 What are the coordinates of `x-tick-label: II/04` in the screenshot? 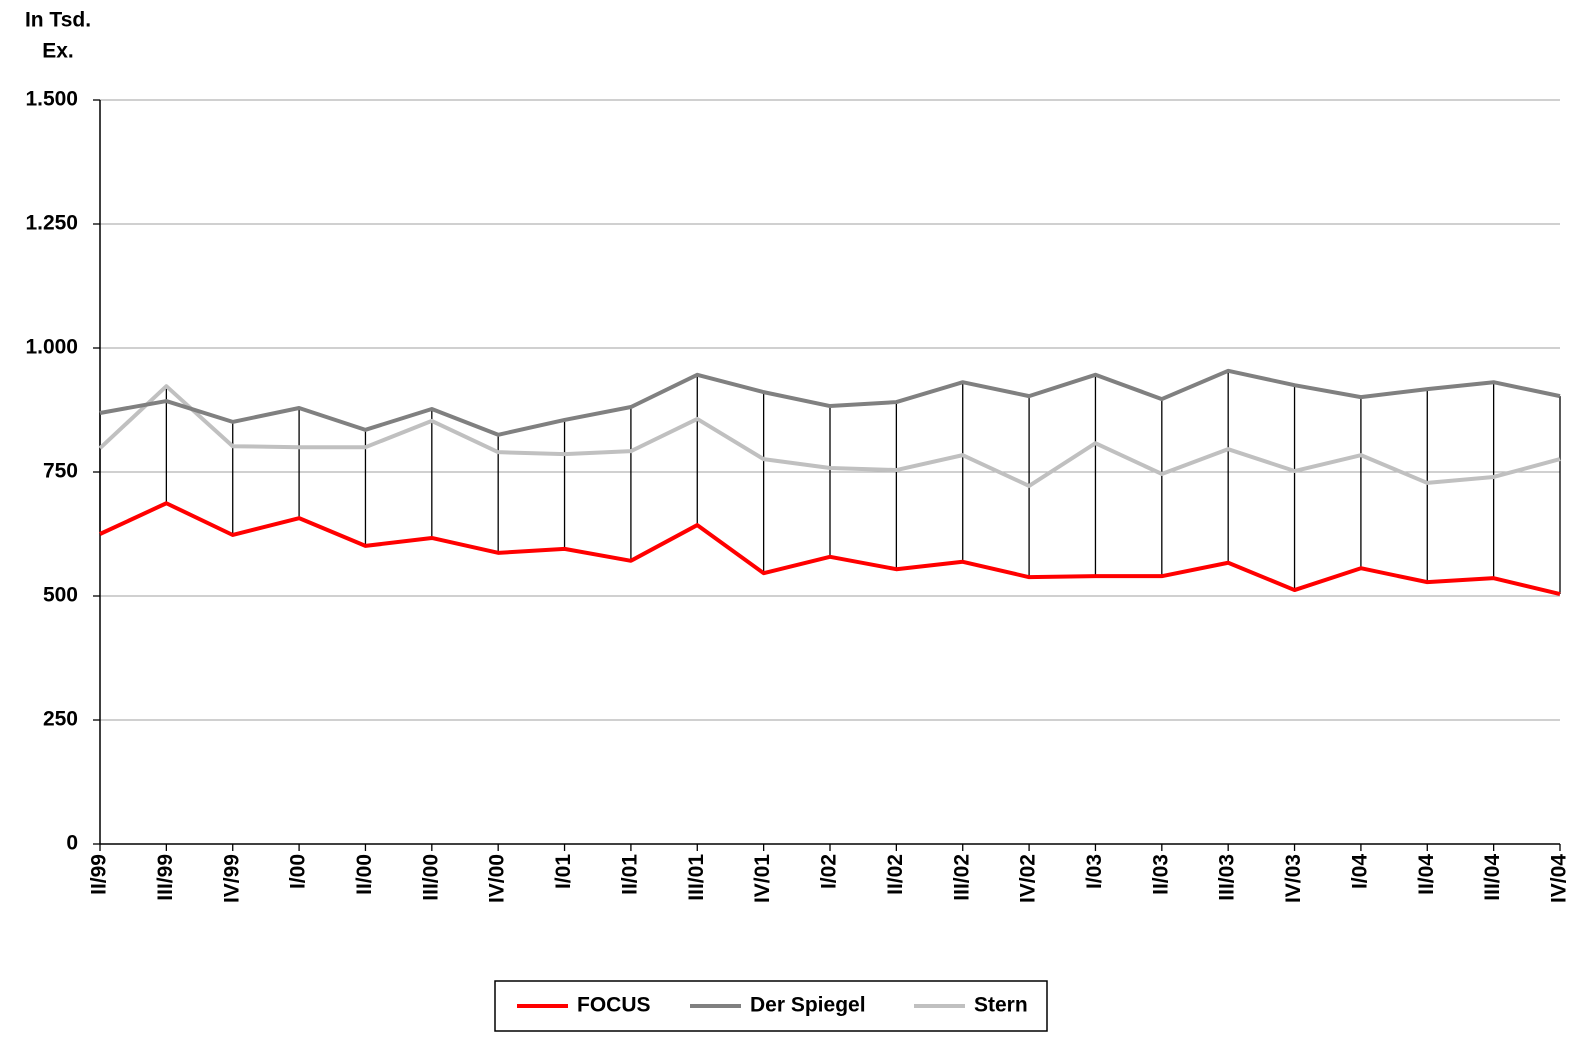 It's located at (1426, 874).